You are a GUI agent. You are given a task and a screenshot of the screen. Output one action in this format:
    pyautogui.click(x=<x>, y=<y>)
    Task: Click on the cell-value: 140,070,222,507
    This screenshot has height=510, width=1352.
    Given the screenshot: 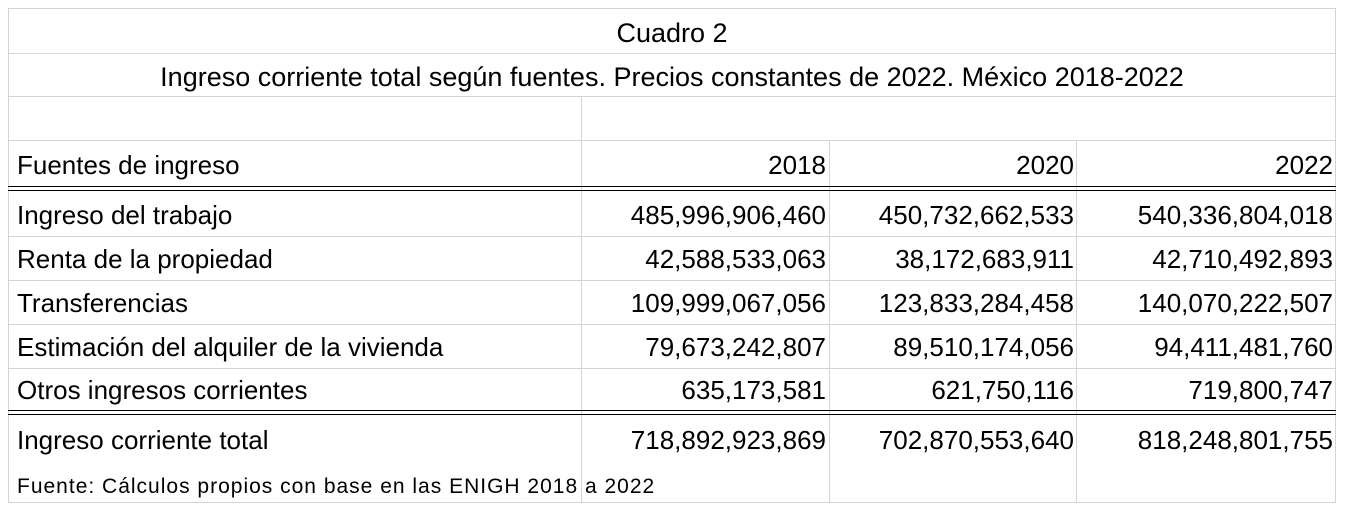 What is the action you would take?
    pyautogui.click(x=1235, y=303)
    